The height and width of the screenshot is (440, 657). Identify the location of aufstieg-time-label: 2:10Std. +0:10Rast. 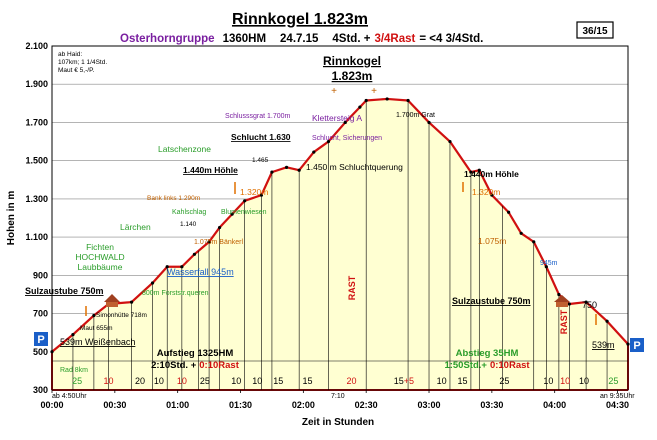
(195, 365).